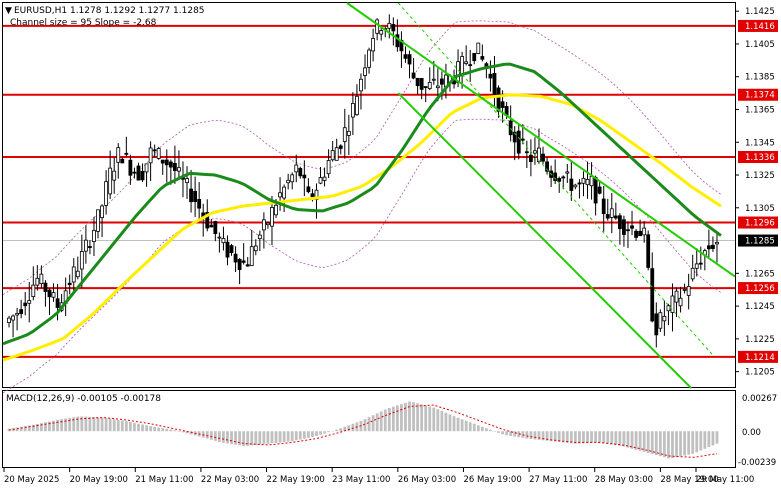 The image size is (781, 489). I want to click on y-tick-label: 1.1305, so click(760, 209).